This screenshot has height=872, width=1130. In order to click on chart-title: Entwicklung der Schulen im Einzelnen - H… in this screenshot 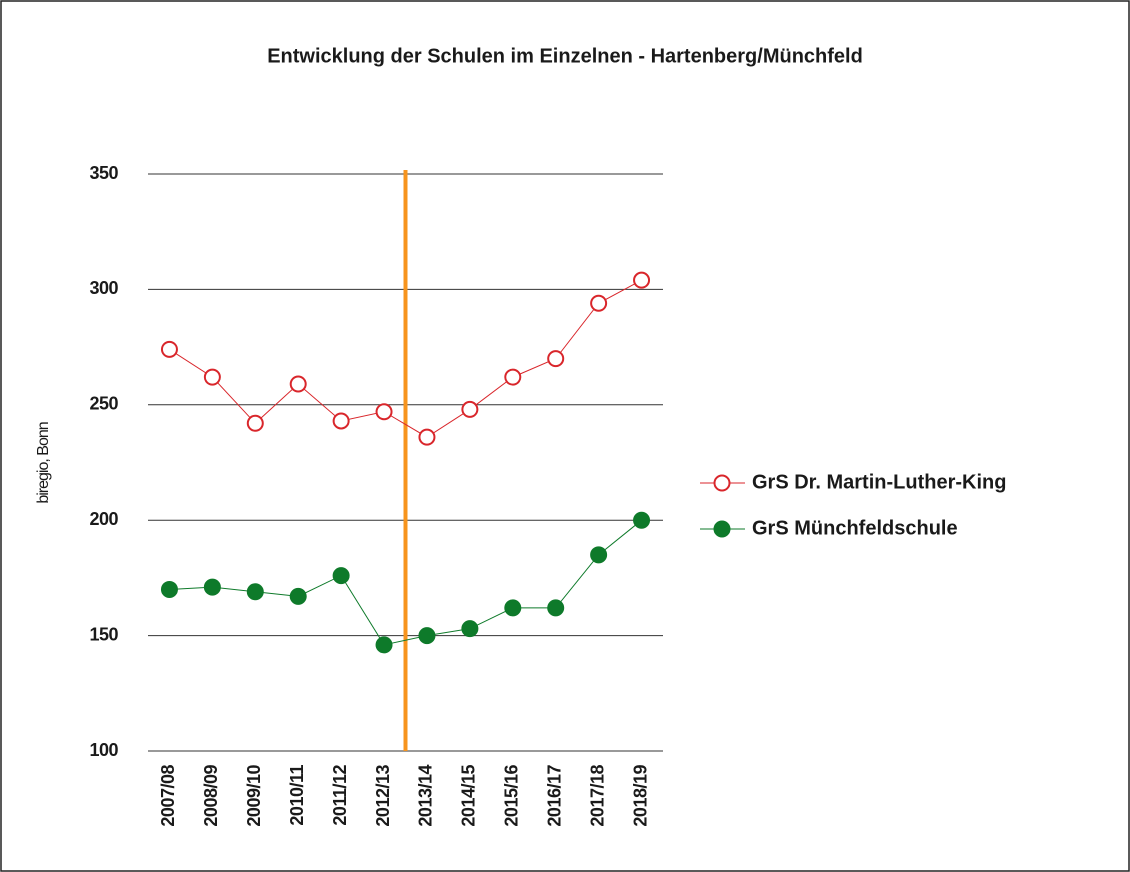, I will do `click(565, 56)`.